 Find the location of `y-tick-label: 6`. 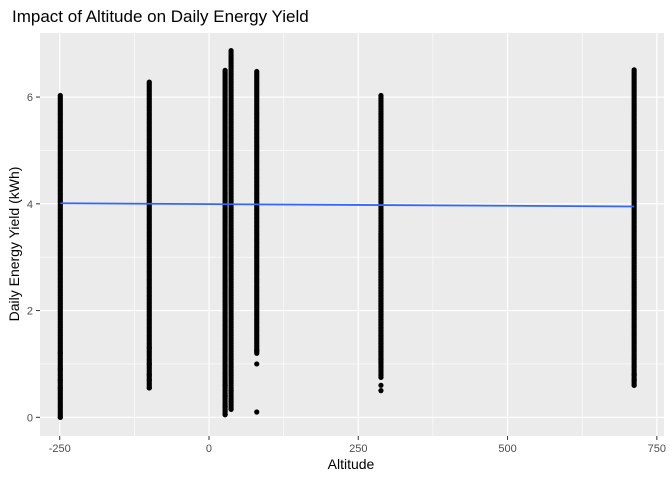

y-tick-label: 6 is located at coordinates (30, 98).